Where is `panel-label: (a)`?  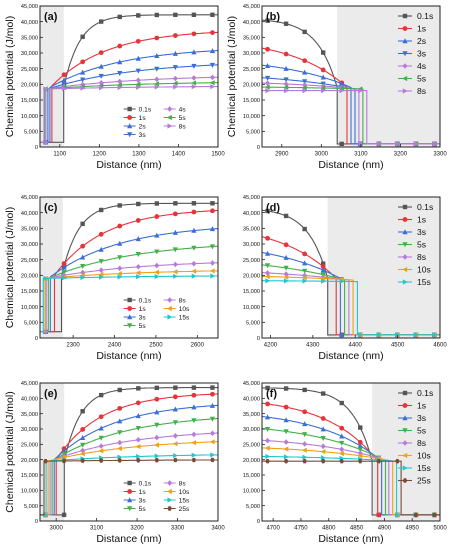 panel-label: (a) is located at coordinates (51, 17).